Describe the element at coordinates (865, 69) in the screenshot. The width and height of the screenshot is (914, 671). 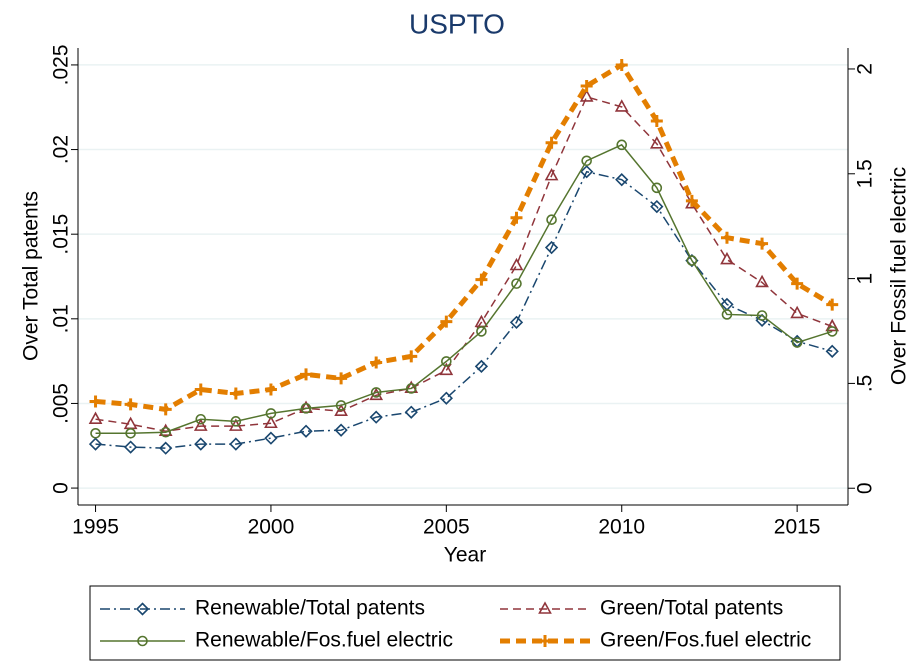
I see `y2-tick-label: 2` at that location.